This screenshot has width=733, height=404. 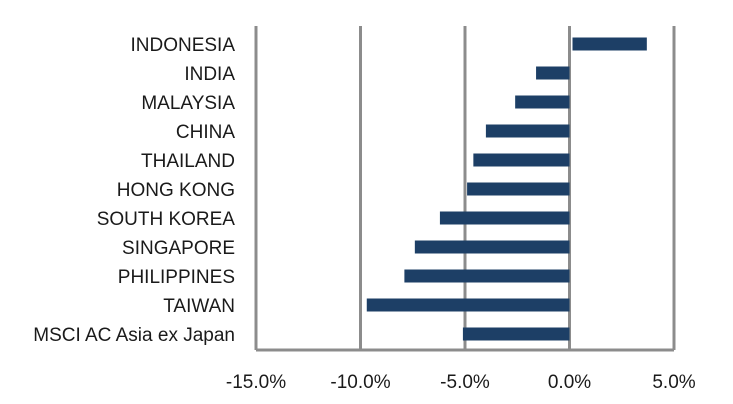 What do you see at coordinates (673, 382) in the screenshot?
I see `x-tick-label: 5.0%` at bounding box center [673, 382].